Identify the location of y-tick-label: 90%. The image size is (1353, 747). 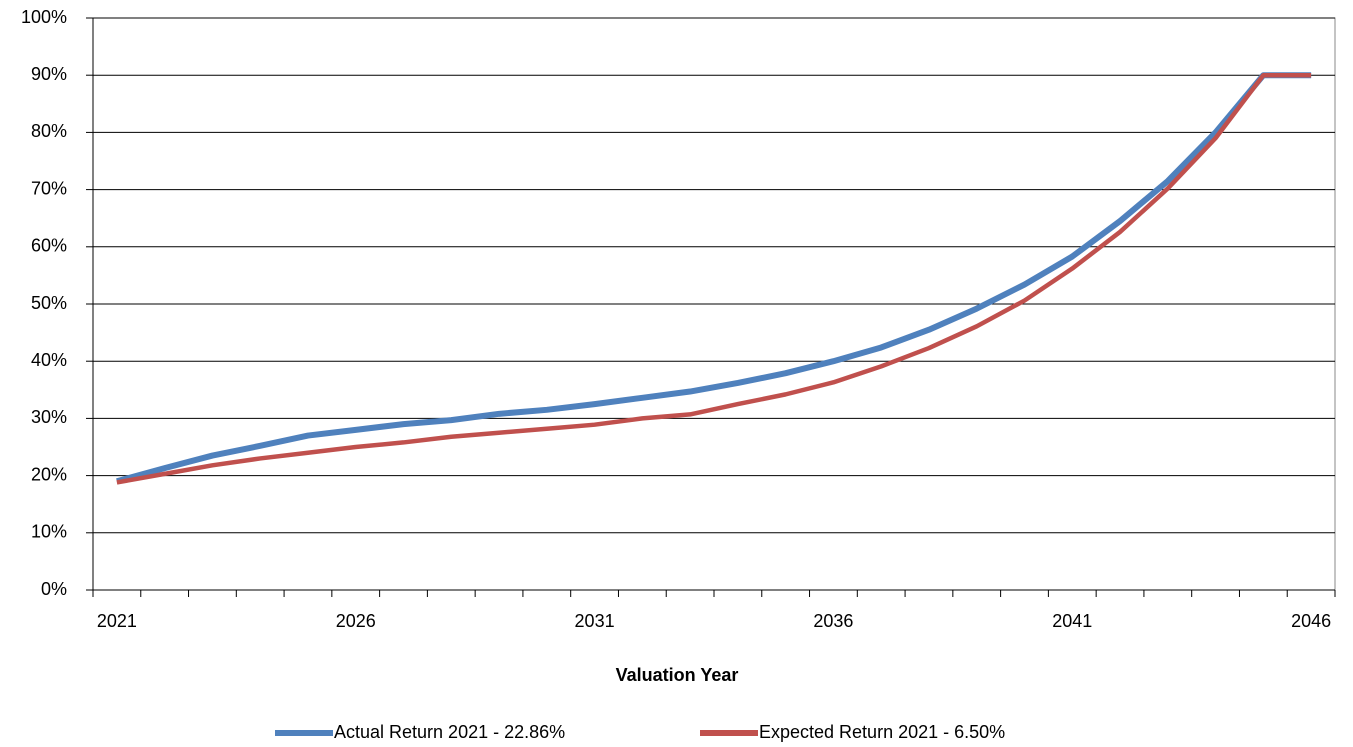
(49, 74).